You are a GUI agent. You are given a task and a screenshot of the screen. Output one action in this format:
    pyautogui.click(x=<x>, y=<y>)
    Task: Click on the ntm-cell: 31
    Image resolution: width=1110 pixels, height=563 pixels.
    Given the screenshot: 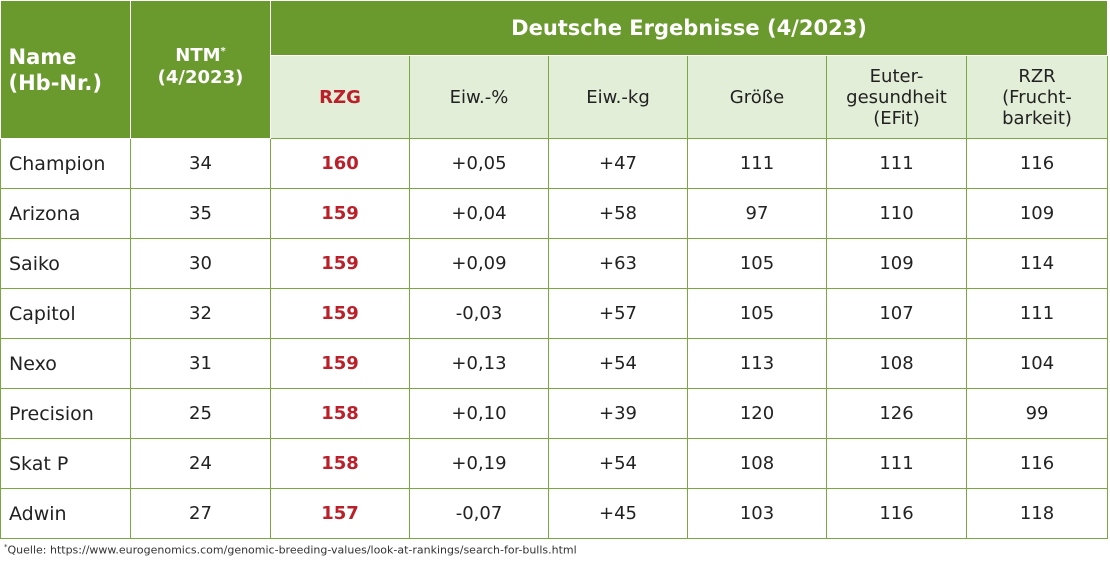 What is the action you would take?
    pyautogui.click(x=200, y=363)
    